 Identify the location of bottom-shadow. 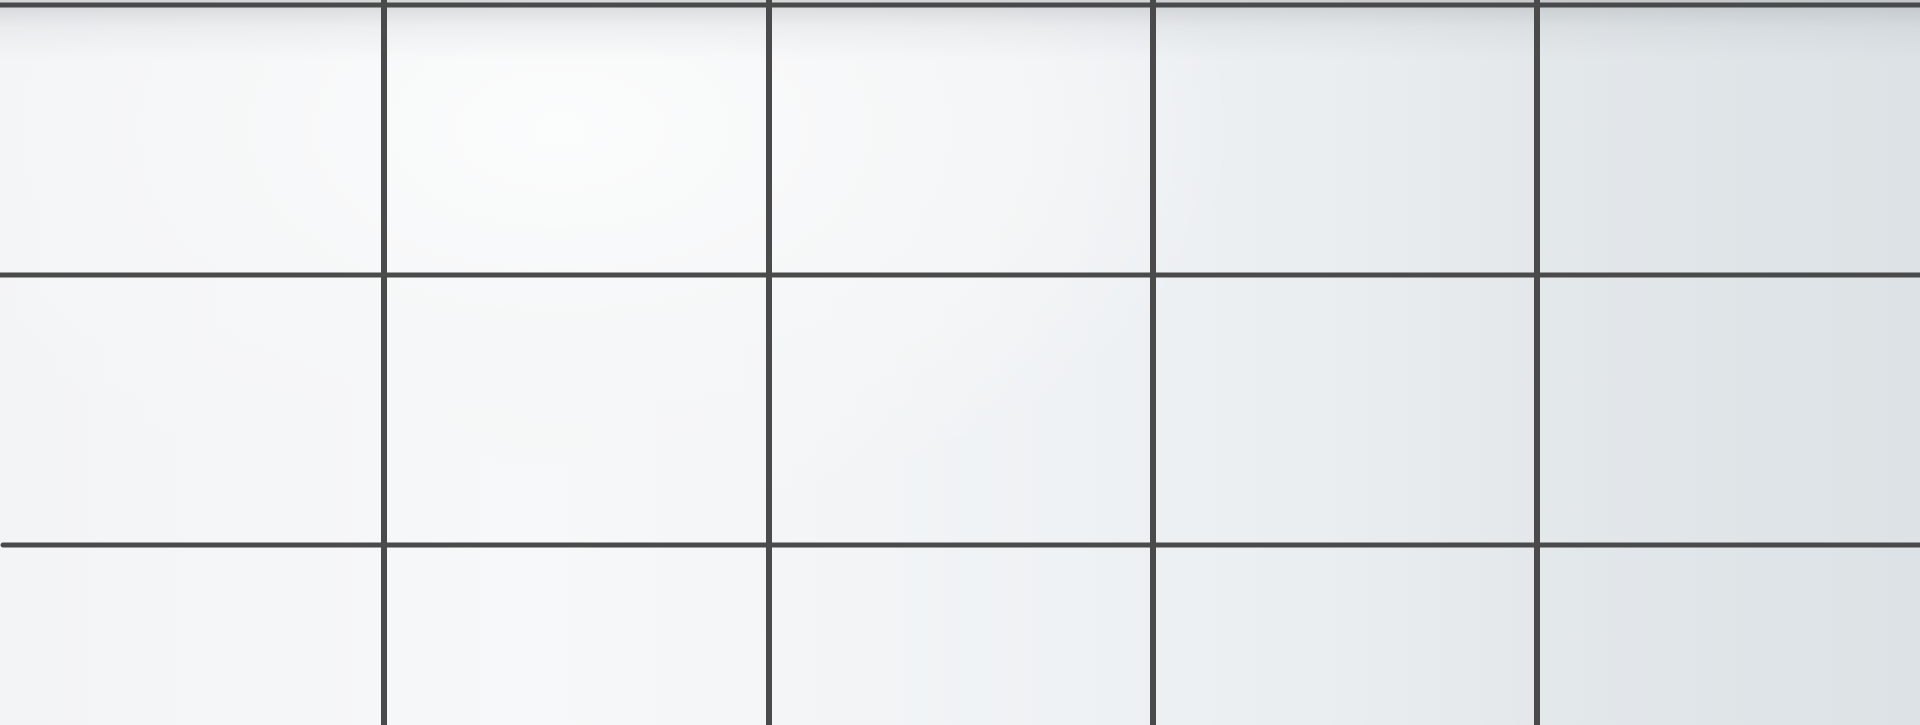
(960, 690).